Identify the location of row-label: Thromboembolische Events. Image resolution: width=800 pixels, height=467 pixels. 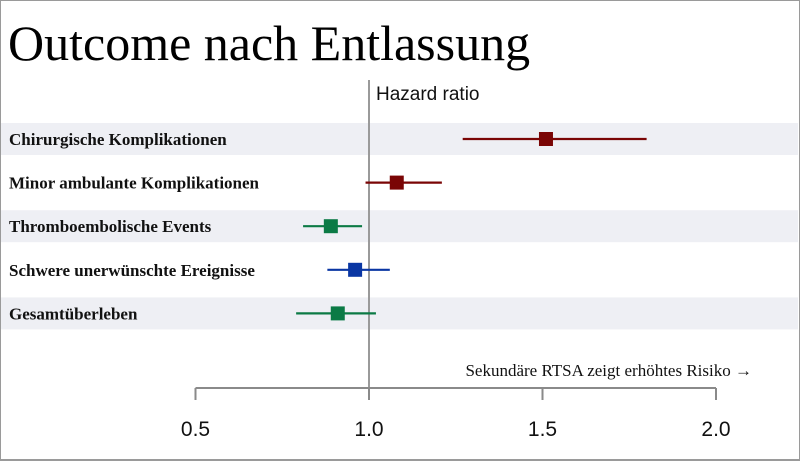
(110, 226).